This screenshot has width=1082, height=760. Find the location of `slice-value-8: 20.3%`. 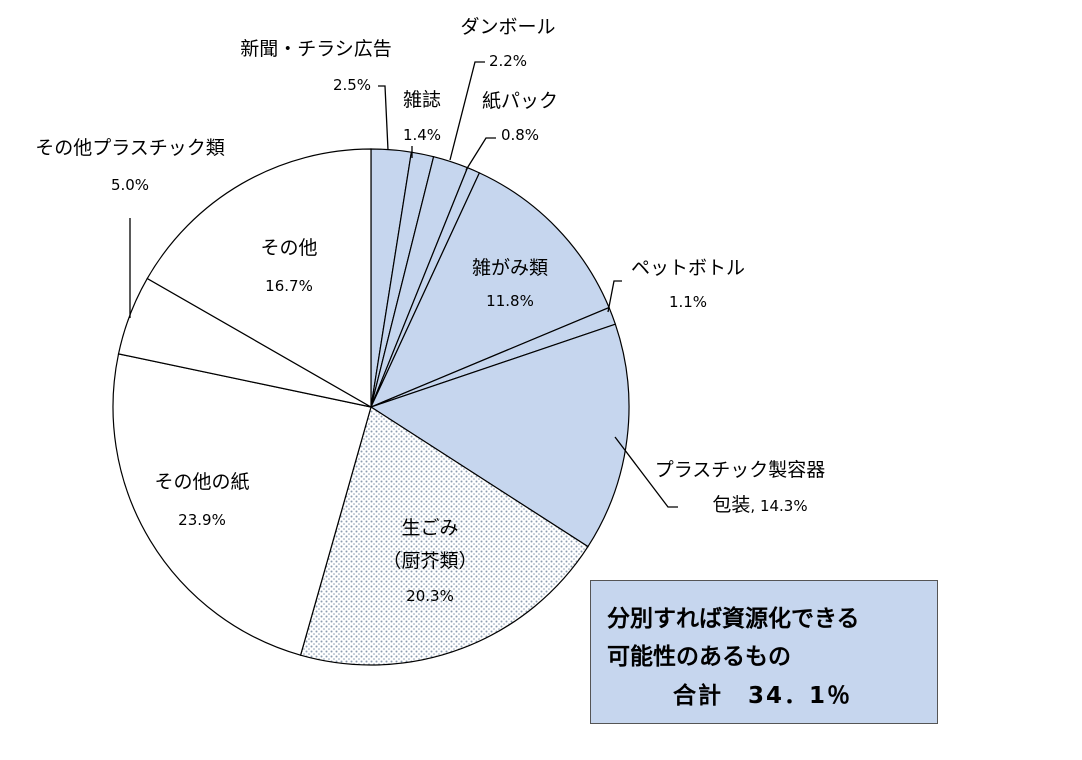

slice-value-8: 20.3% is located at coordinates (430, 596).